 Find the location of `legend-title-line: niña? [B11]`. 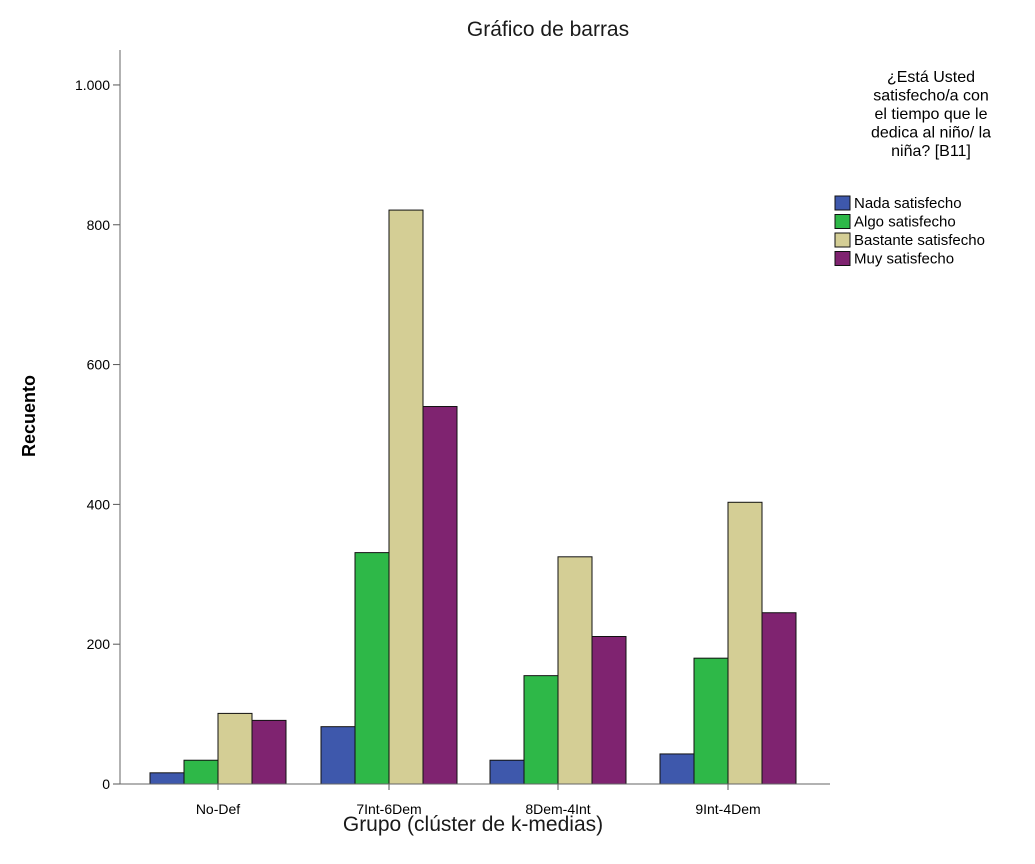

legend-title-line: niña? [B11] is located at coordinates (931, 151).